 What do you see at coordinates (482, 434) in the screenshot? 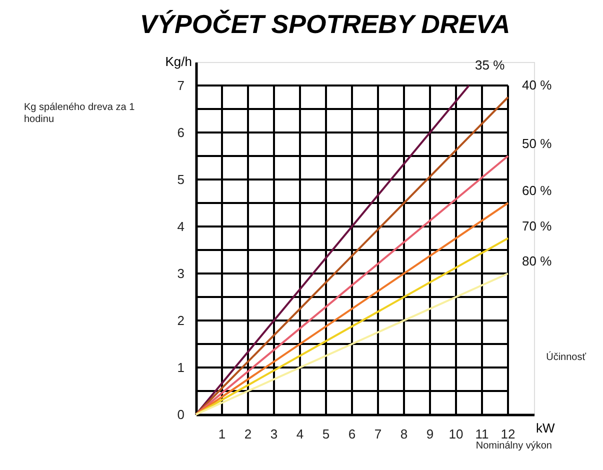
I see `x-tick-label: 11` at bounding box center [482, 434].